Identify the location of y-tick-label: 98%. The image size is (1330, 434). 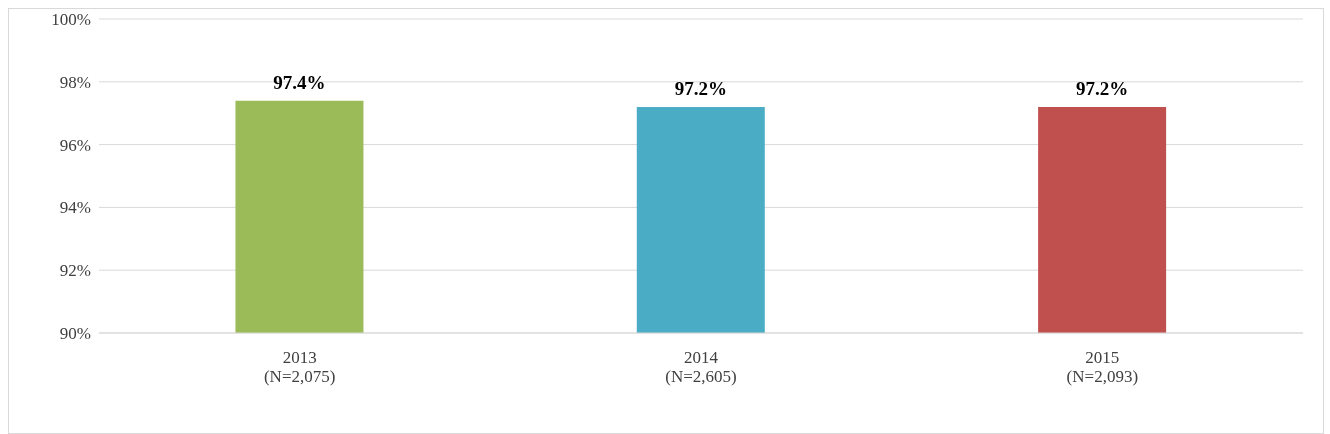
(75, 82).